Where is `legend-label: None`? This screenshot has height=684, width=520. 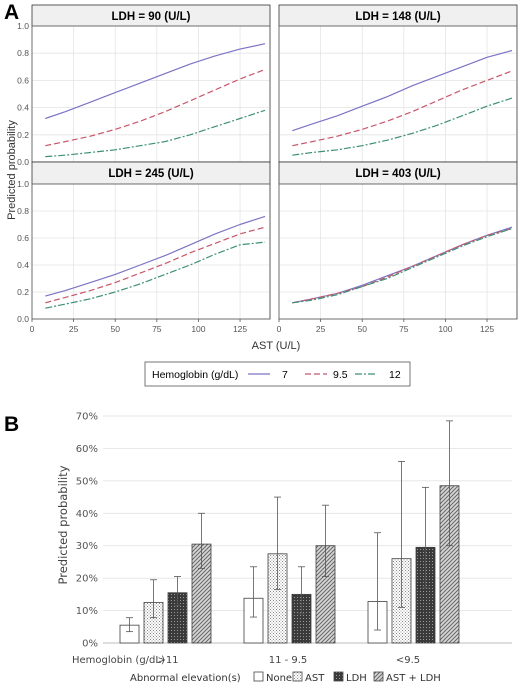
legend-label: None is located at coordinates (279, 678).